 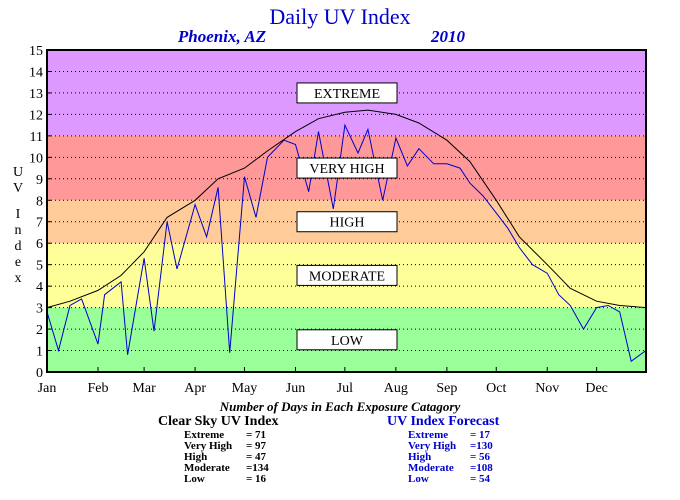 I want to click on zone-label-3: VERY HIGH, so click(x=346, y=169).